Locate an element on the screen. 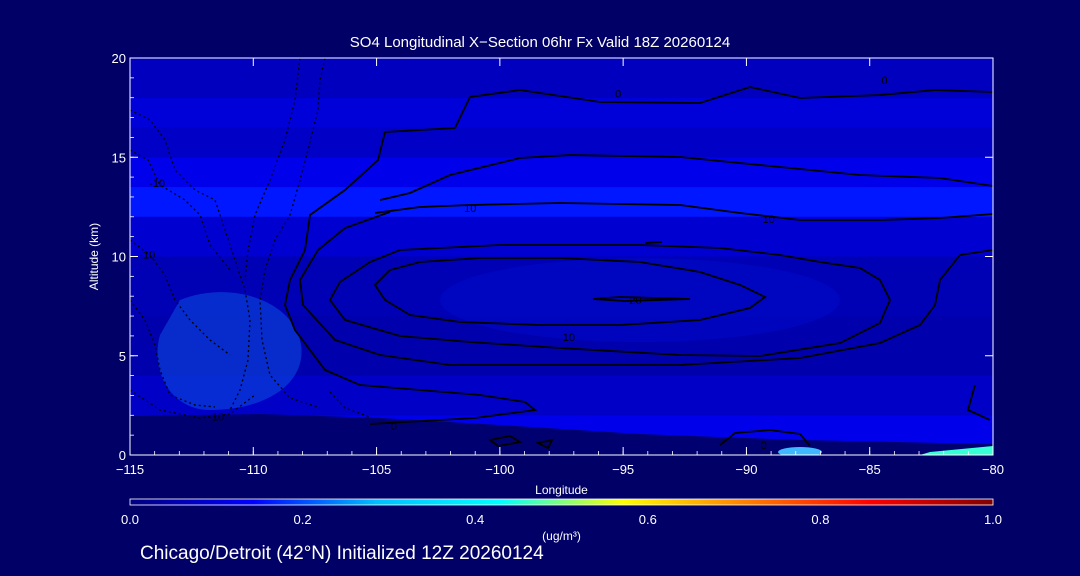 Image resolution: width=1080 pixels, height=576 pixels. plume-west is located at coordinates (229, 351).